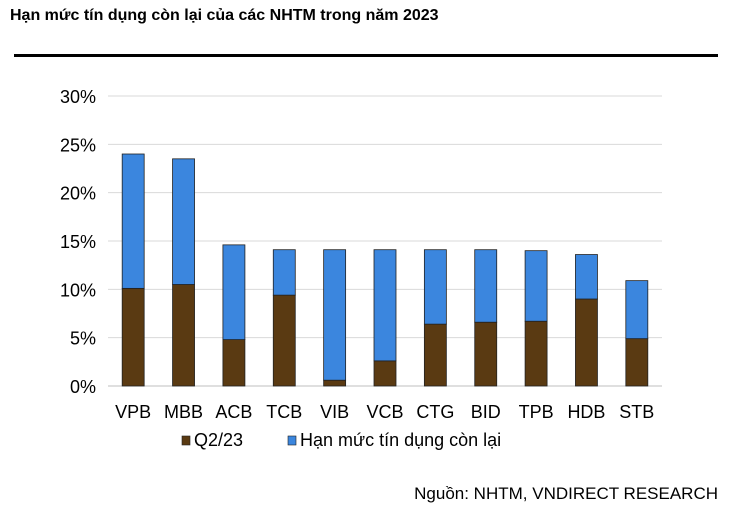 The image size is (736, 519). What do you see at coordinates (536, 286) in the screenshot?
I see `bar-segment-tpb-s2` at bounding box center [536, 286].